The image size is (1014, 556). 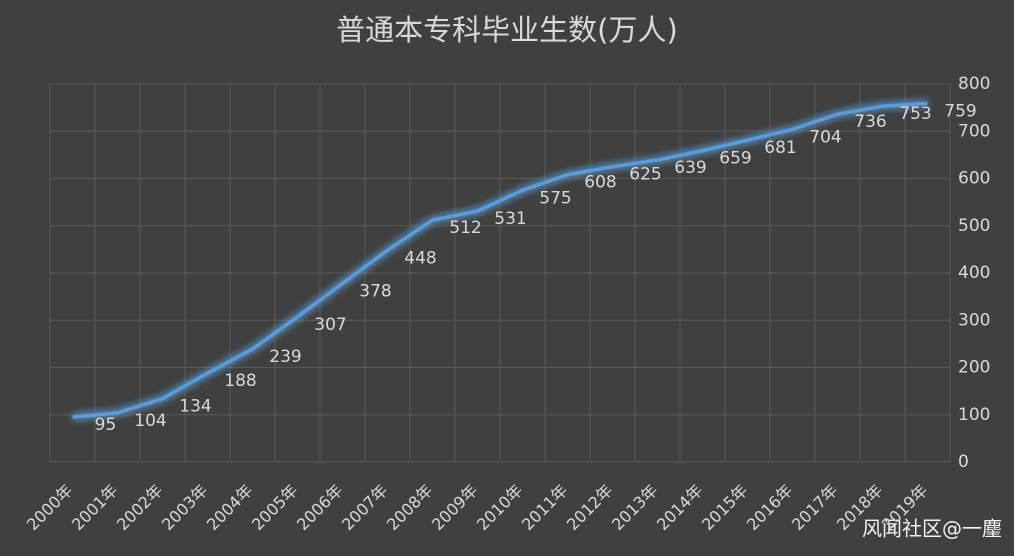 What do you see at coordinates (690, 168) in the screenshot?
I see `data-label: 639` at bounding box center [690, 168].